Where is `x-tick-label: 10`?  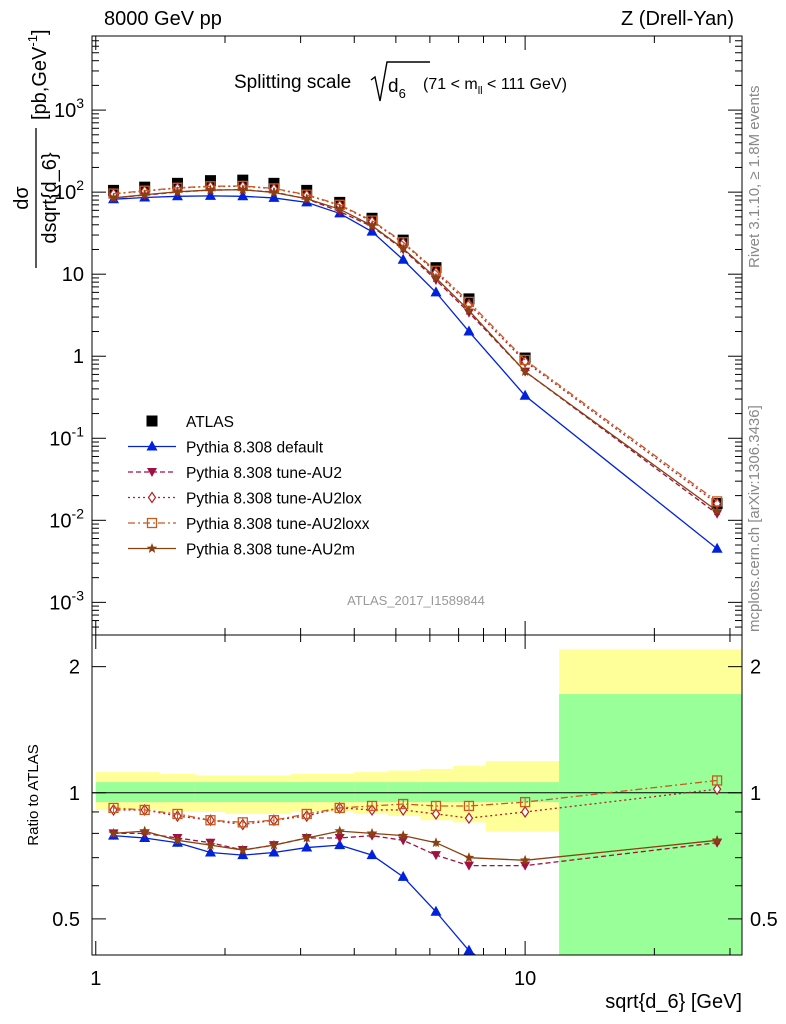 x-tick-label: 10 is located at coordinates (525, 979).